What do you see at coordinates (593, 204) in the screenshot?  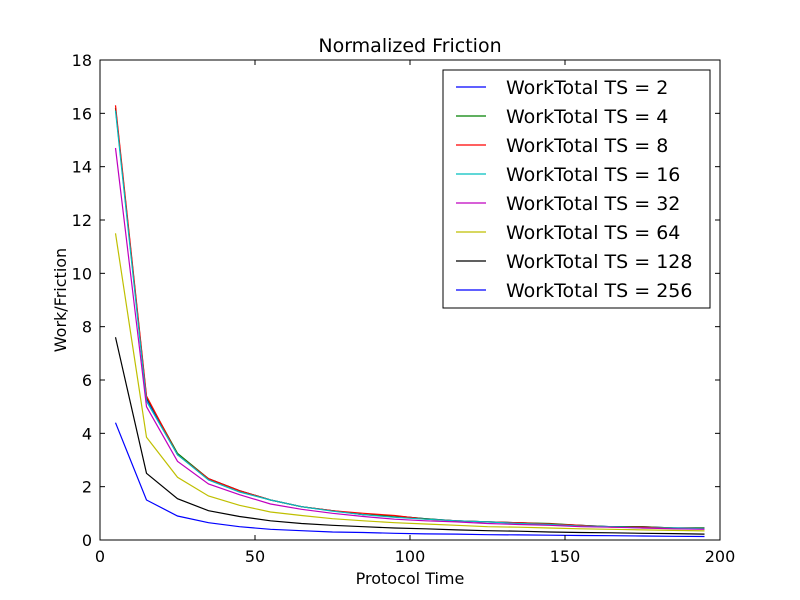 I see `legend-label-5: WorkTotal TS = 32` at bounding box center [593, 204].